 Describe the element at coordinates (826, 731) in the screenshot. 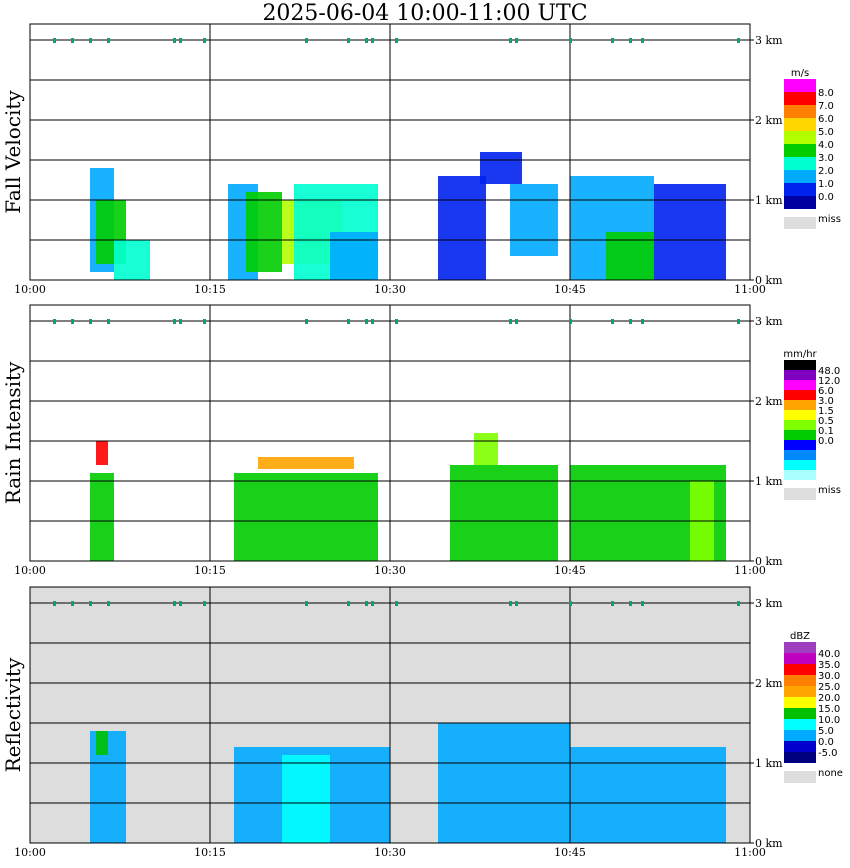

I see `legend-label: 5.0` at that location.